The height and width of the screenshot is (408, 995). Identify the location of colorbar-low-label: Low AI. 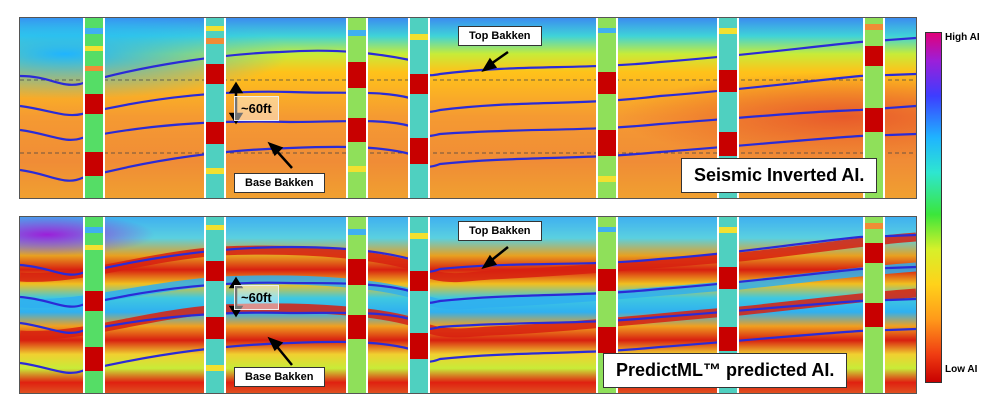
(961, 369).